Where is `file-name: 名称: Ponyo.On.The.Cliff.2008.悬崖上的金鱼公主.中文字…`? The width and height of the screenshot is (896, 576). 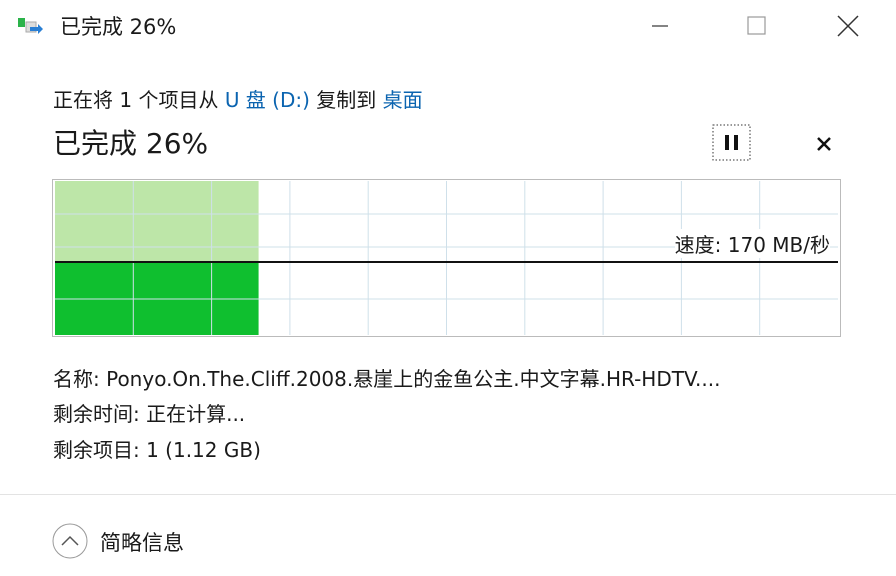 file-name: 名称: Ponyo.On.The.Cliff.2008.悬崖上的金鱼公主.中文字… is located at coordinates (387, 379).